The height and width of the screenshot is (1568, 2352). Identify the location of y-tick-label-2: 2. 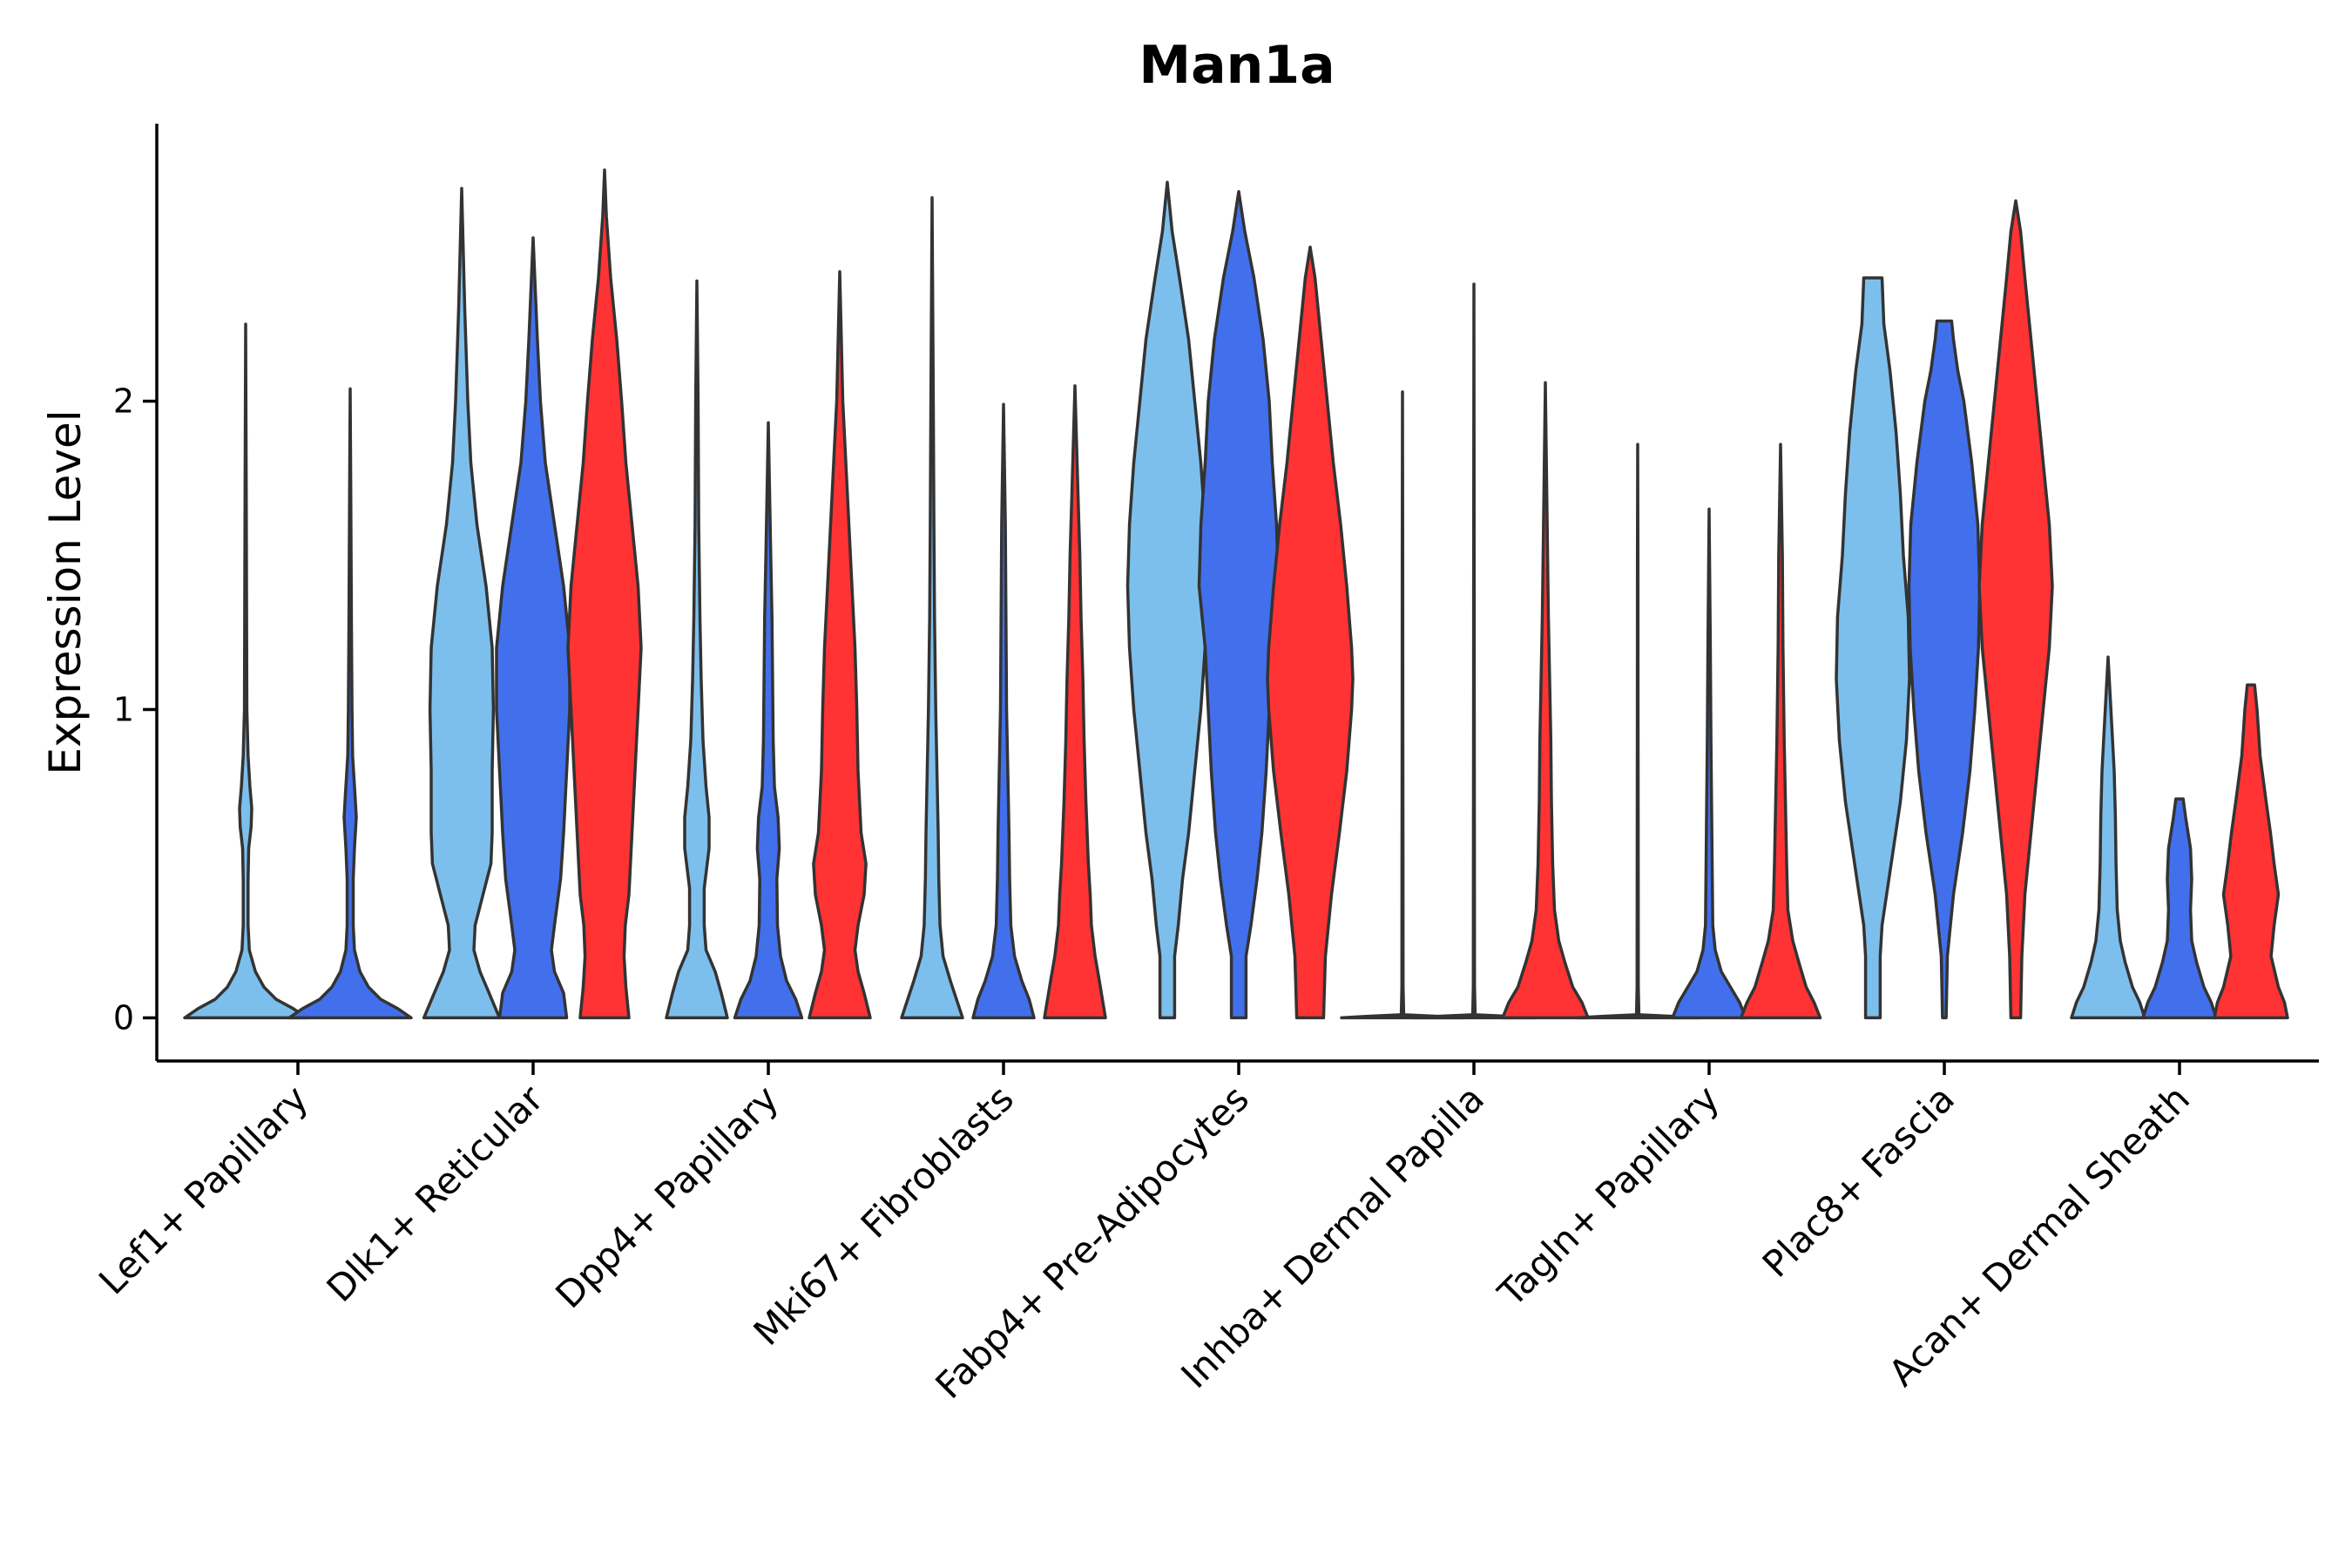
(124, 401).